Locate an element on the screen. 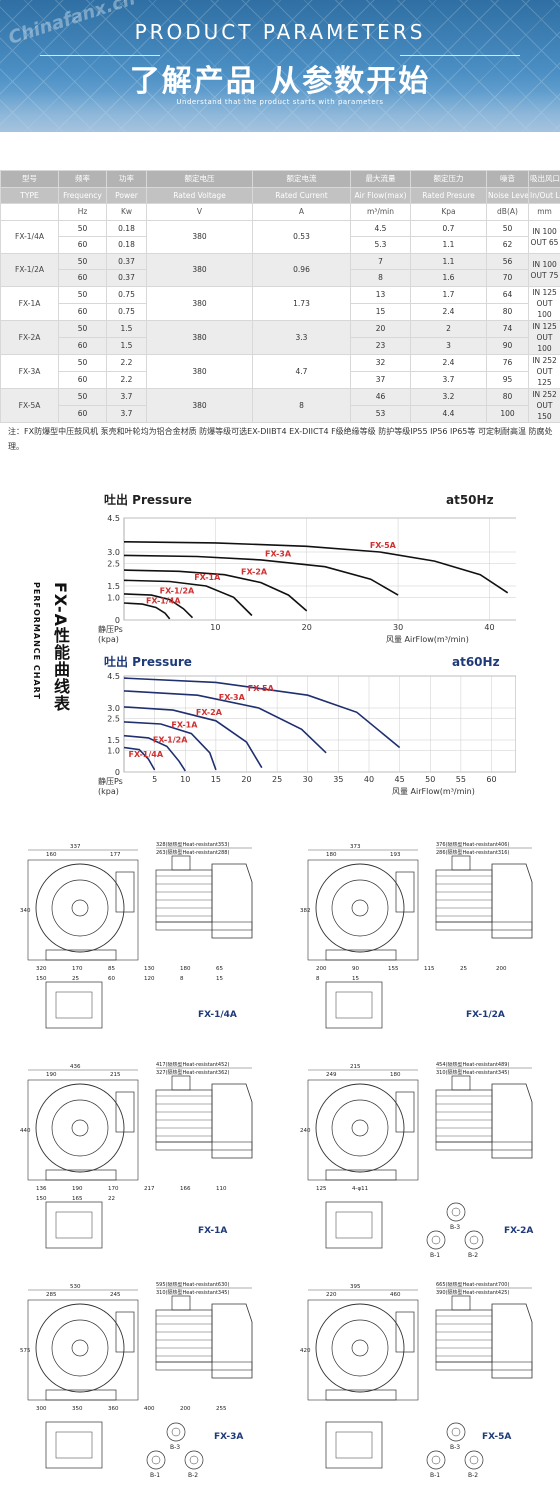  power-cell: 1.5 is located at coordinates (126, 328).